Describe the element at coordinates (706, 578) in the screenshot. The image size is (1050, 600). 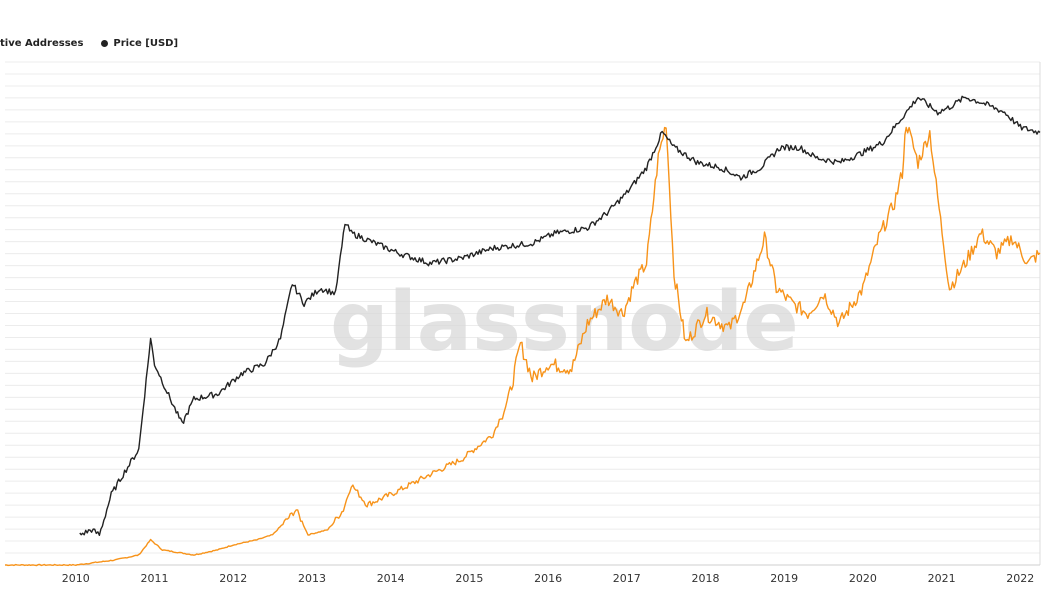
I see `x-tick-label: 2018` at that location.